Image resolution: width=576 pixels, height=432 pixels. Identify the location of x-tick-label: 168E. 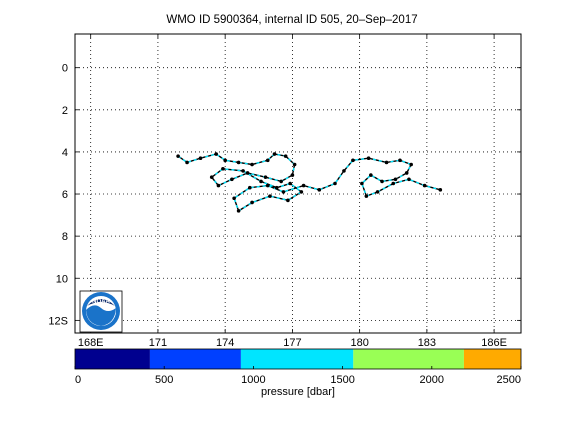
(91, 343).